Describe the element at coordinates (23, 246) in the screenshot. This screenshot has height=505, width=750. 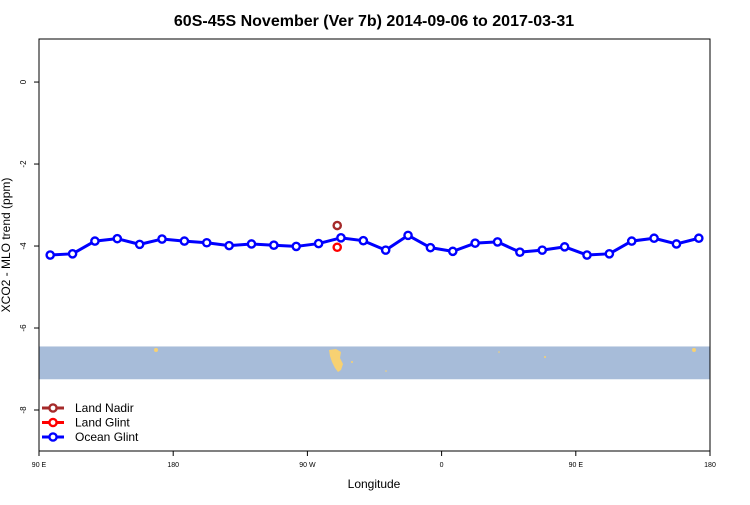
I see `y-tick-label: -4` at that location.